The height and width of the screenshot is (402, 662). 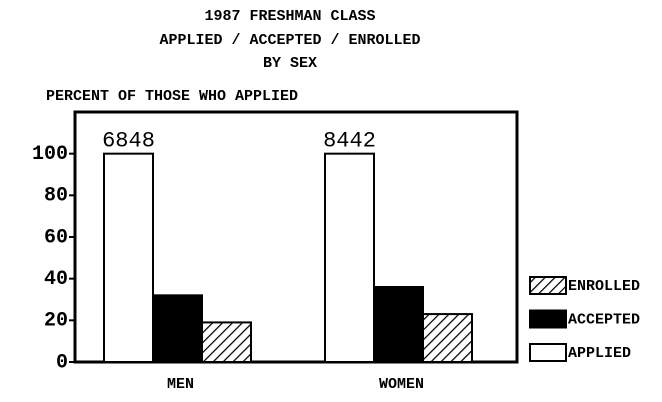 What do you see at coordinates (604, 319) in the screenshot?
I see `legend-label: ACCEPTED` at bounding box center [604, 319].